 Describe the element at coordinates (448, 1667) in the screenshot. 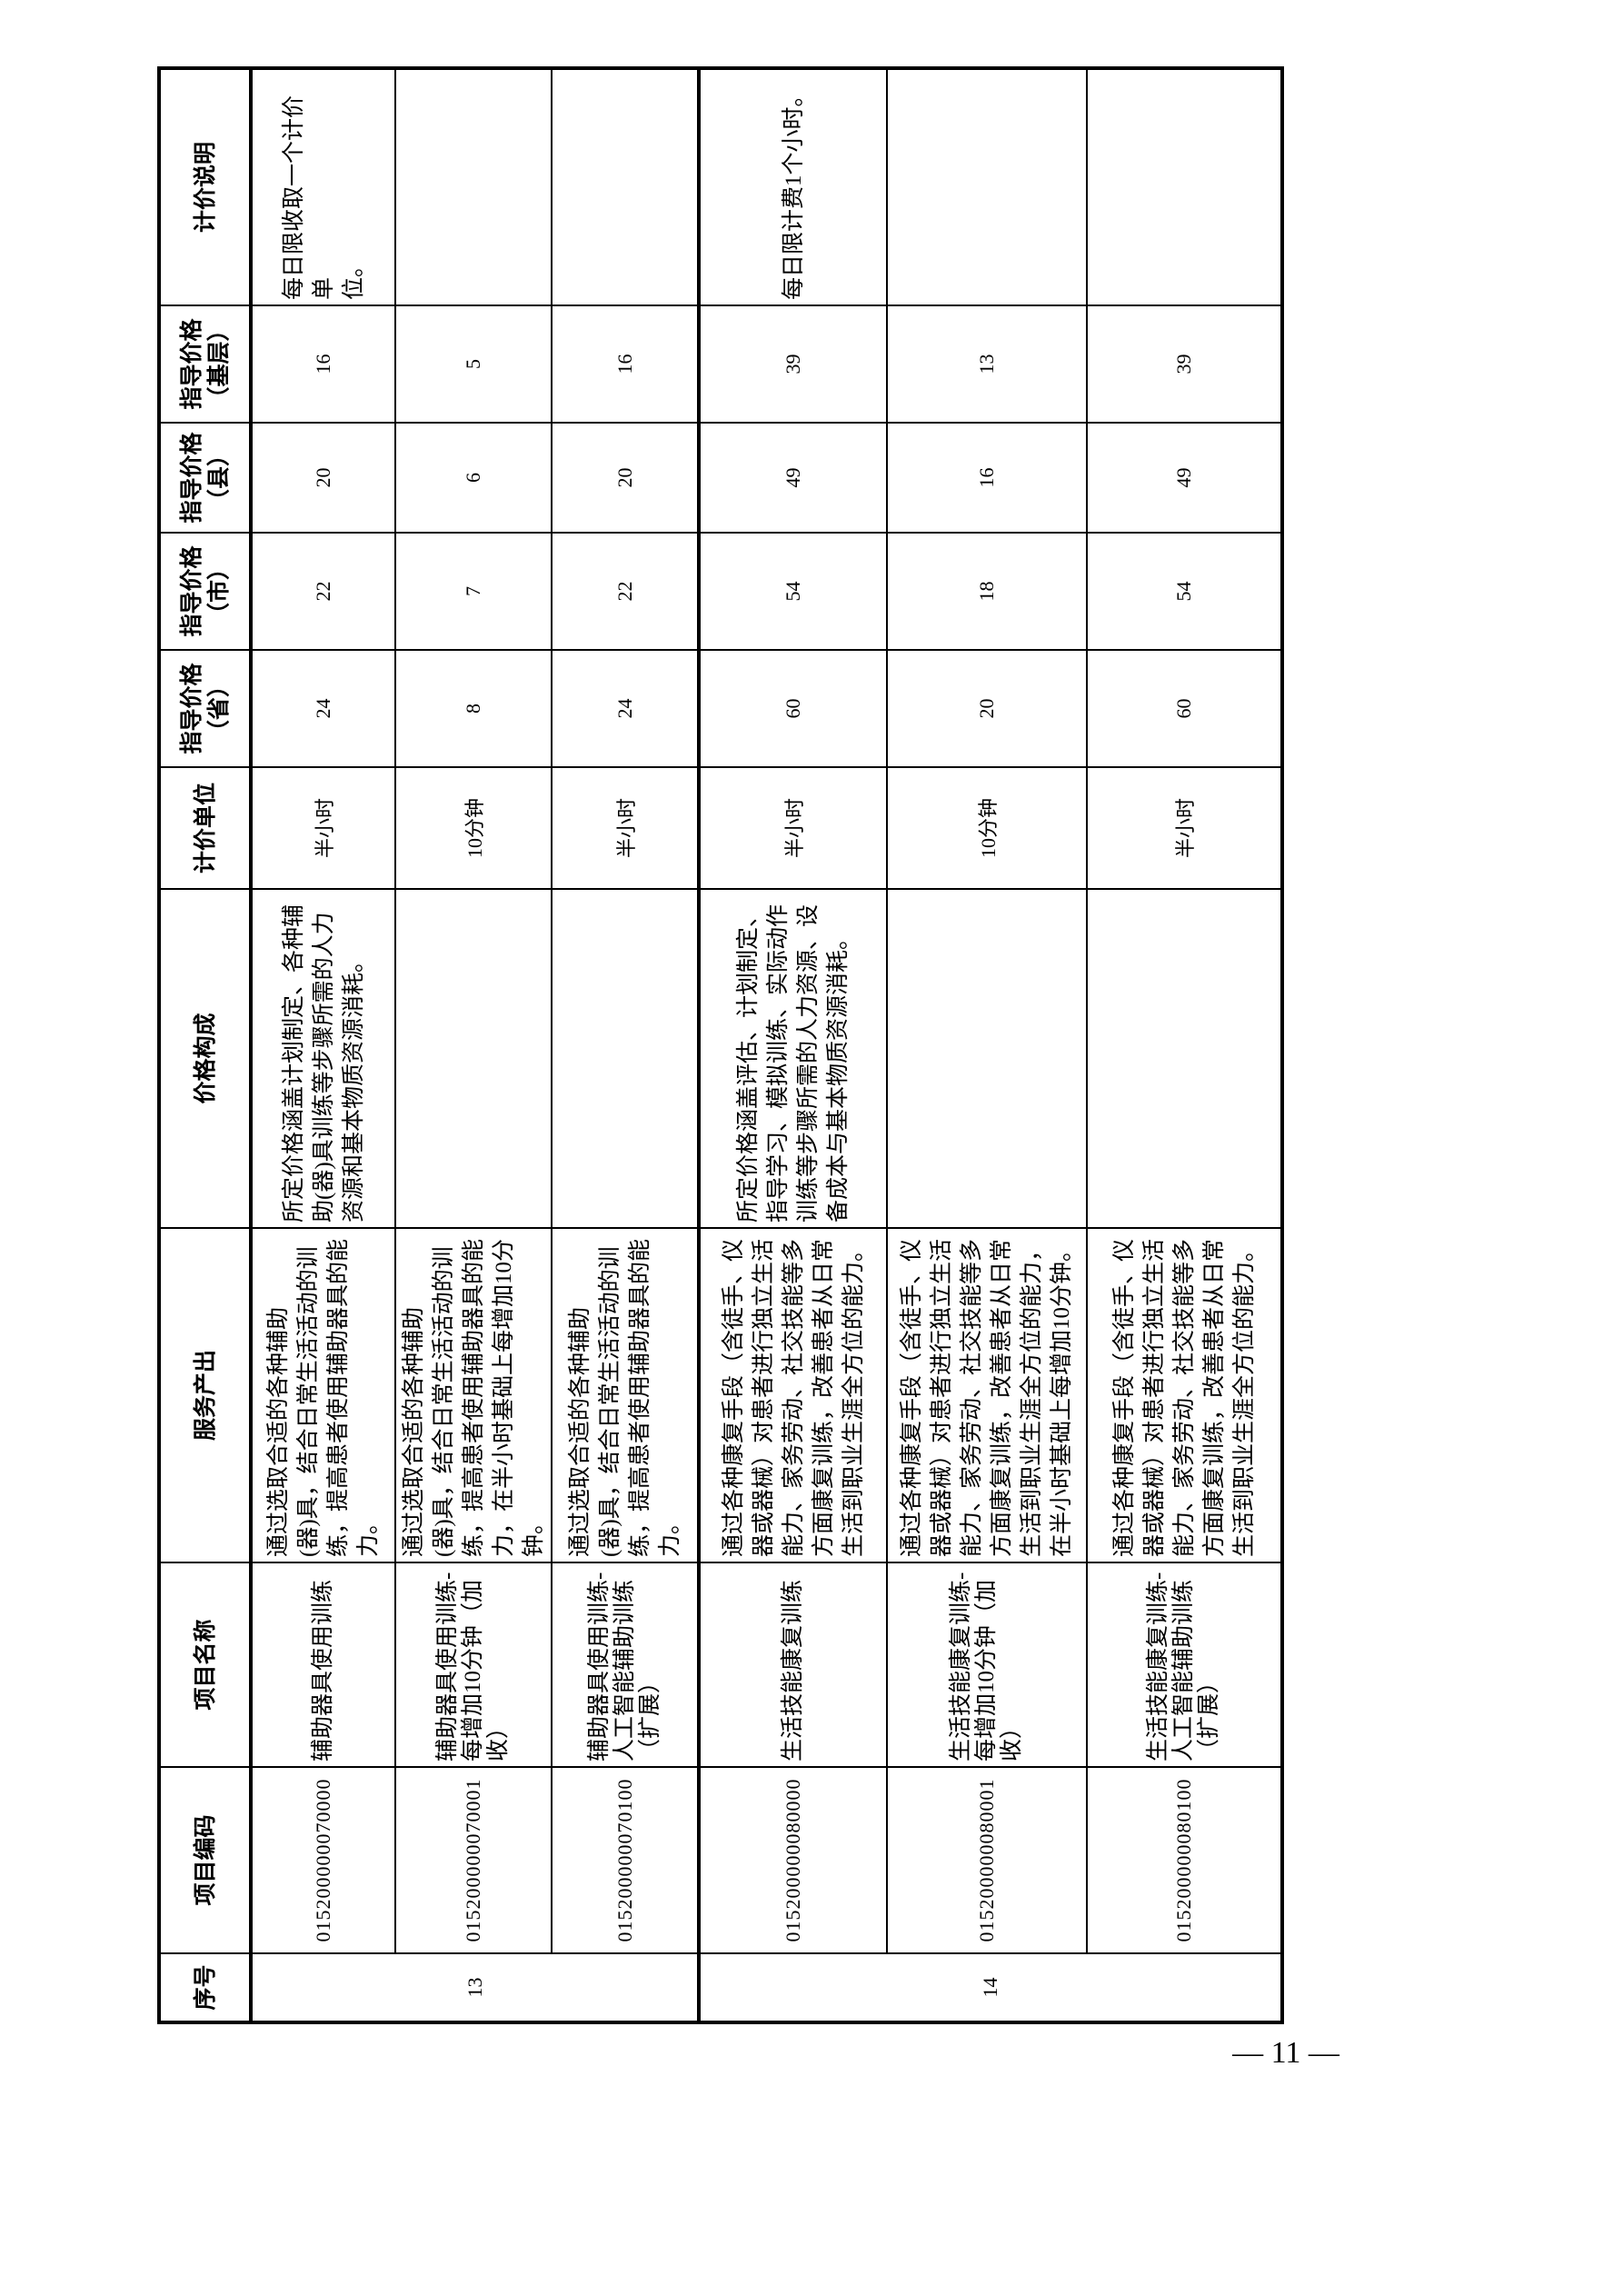

I see `text-line: 辅助器具使用训练-` at that location.